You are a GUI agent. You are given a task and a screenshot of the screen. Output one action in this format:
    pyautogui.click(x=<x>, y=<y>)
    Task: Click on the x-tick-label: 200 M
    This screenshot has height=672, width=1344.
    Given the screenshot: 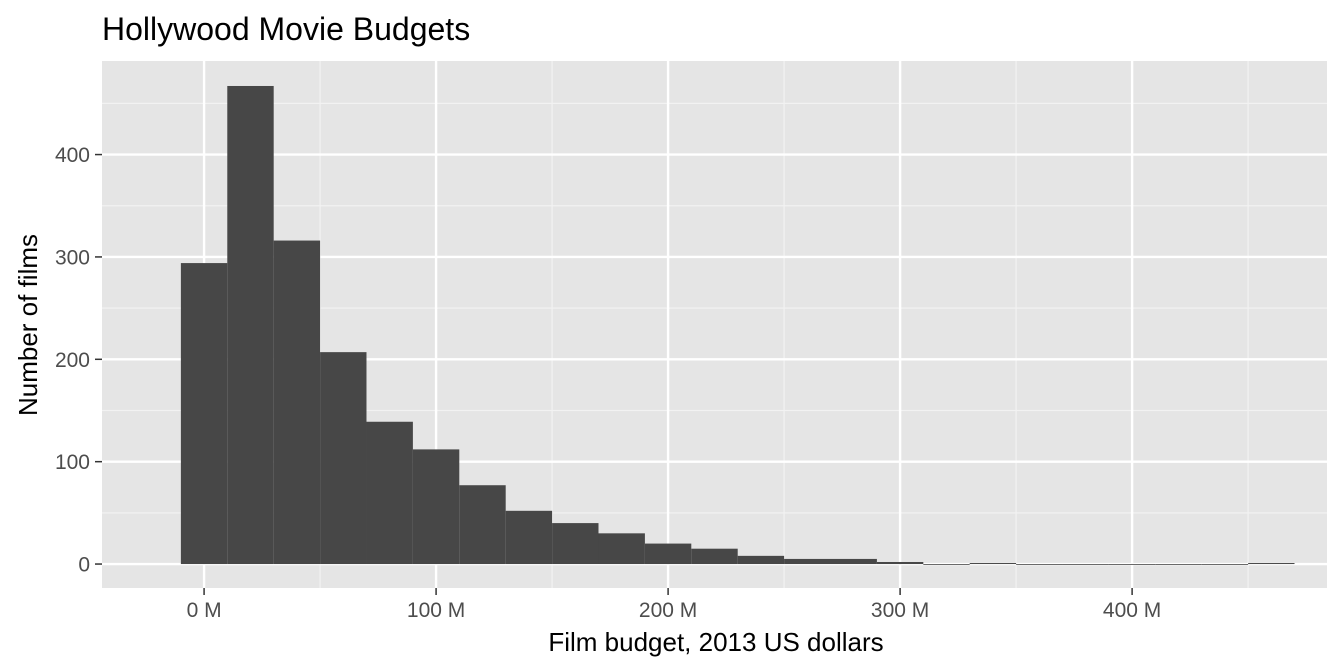 What is the action you would take?
    pyautogui.click(x=668, y=610)
    